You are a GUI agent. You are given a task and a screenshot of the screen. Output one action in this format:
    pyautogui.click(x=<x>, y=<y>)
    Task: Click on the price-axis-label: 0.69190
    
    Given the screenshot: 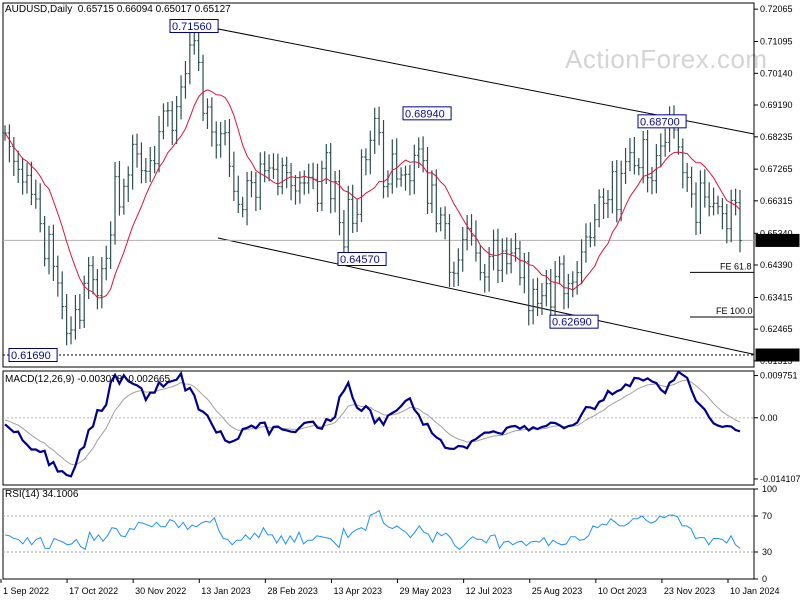 What is the action you would take?
    pyautogui.click(x=776, y=105)
    